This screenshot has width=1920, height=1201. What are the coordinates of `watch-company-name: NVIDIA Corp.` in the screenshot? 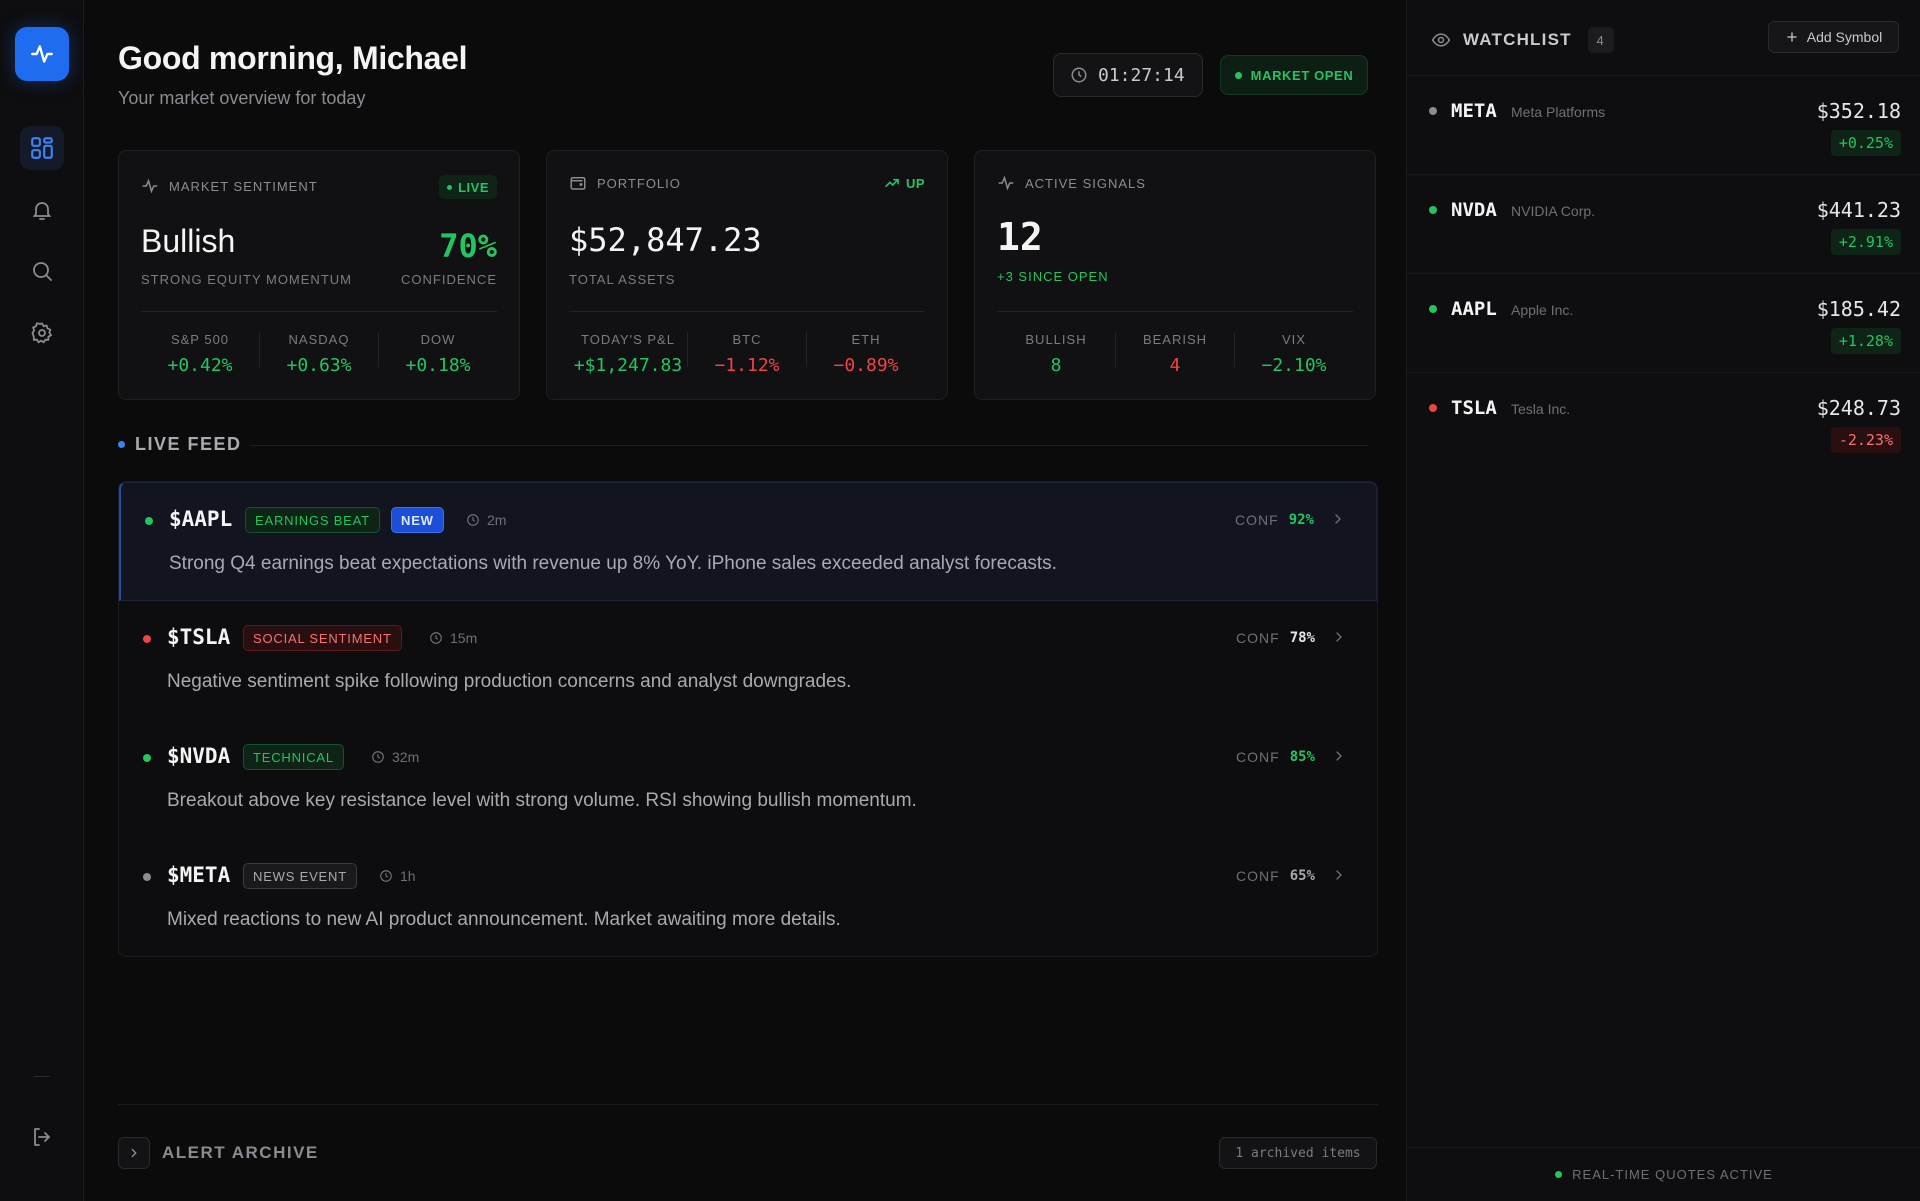 It's located at (1553, 211).